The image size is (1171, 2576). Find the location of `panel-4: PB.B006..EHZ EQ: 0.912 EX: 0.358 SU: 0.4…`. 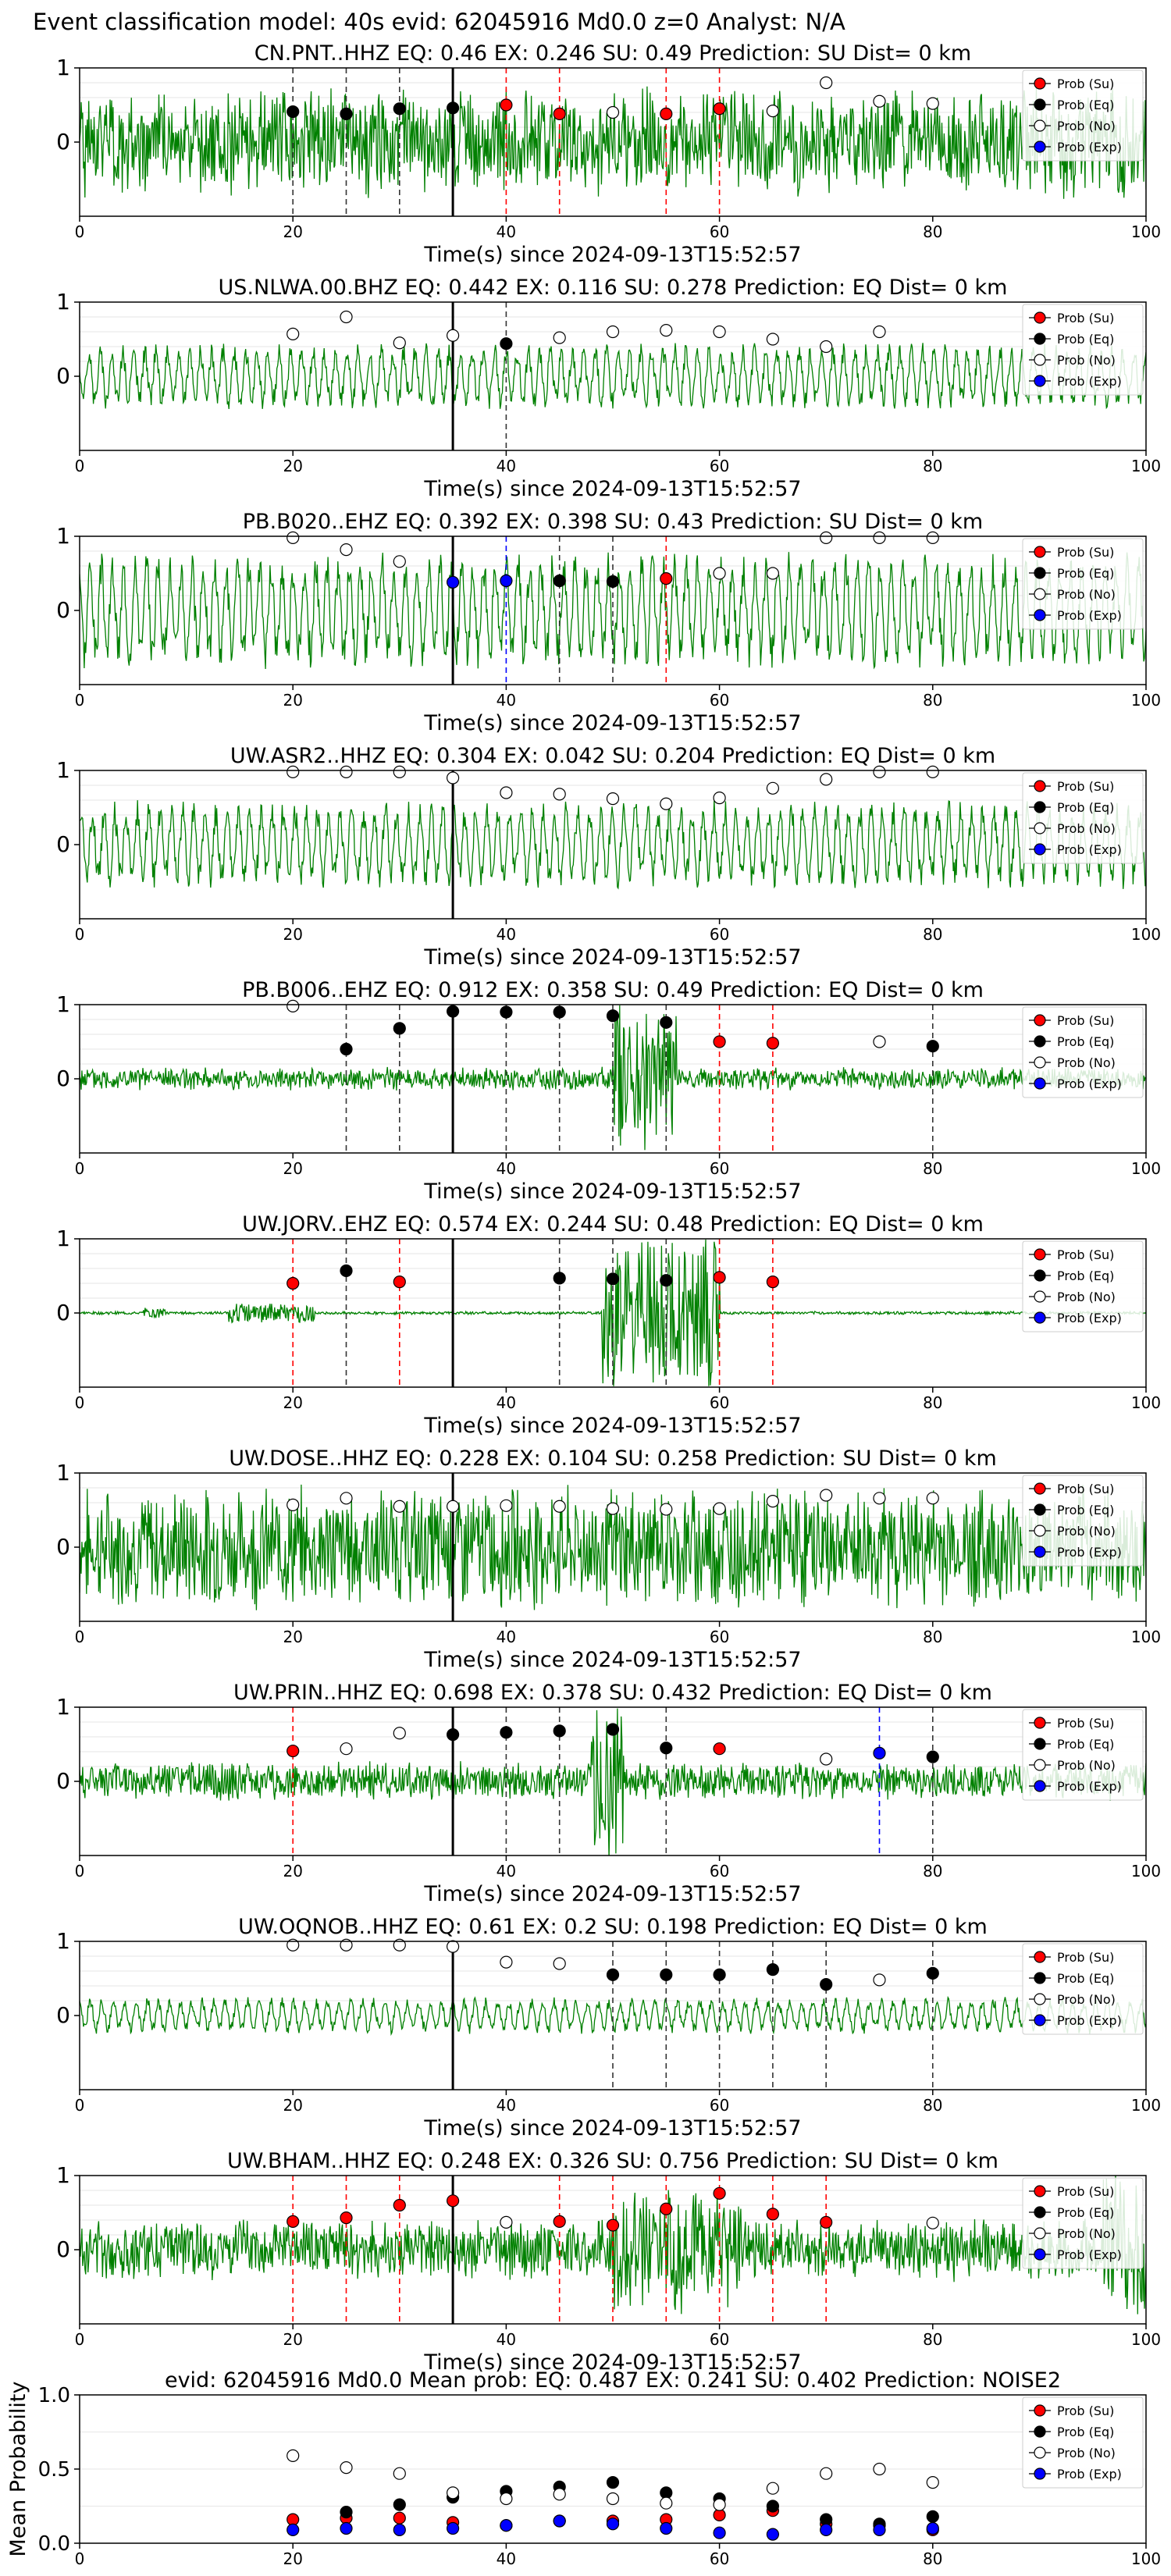

panel-4: PB.B006..EHZ EQ: 0.912 EX: 0.358 SU: 0.4… is located at coordinates (608, 1091).